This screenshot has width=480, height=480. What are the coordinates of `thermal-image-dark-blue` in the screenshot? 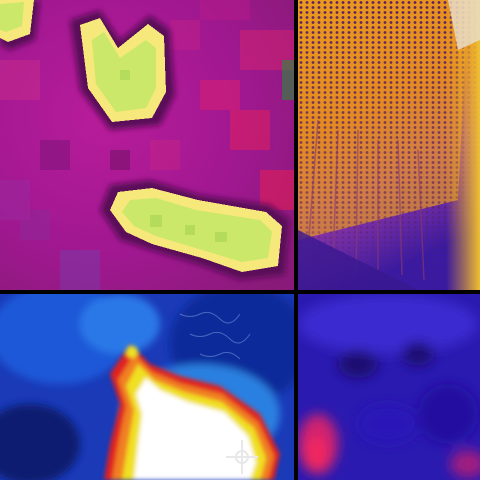 It's located at (389, 387).